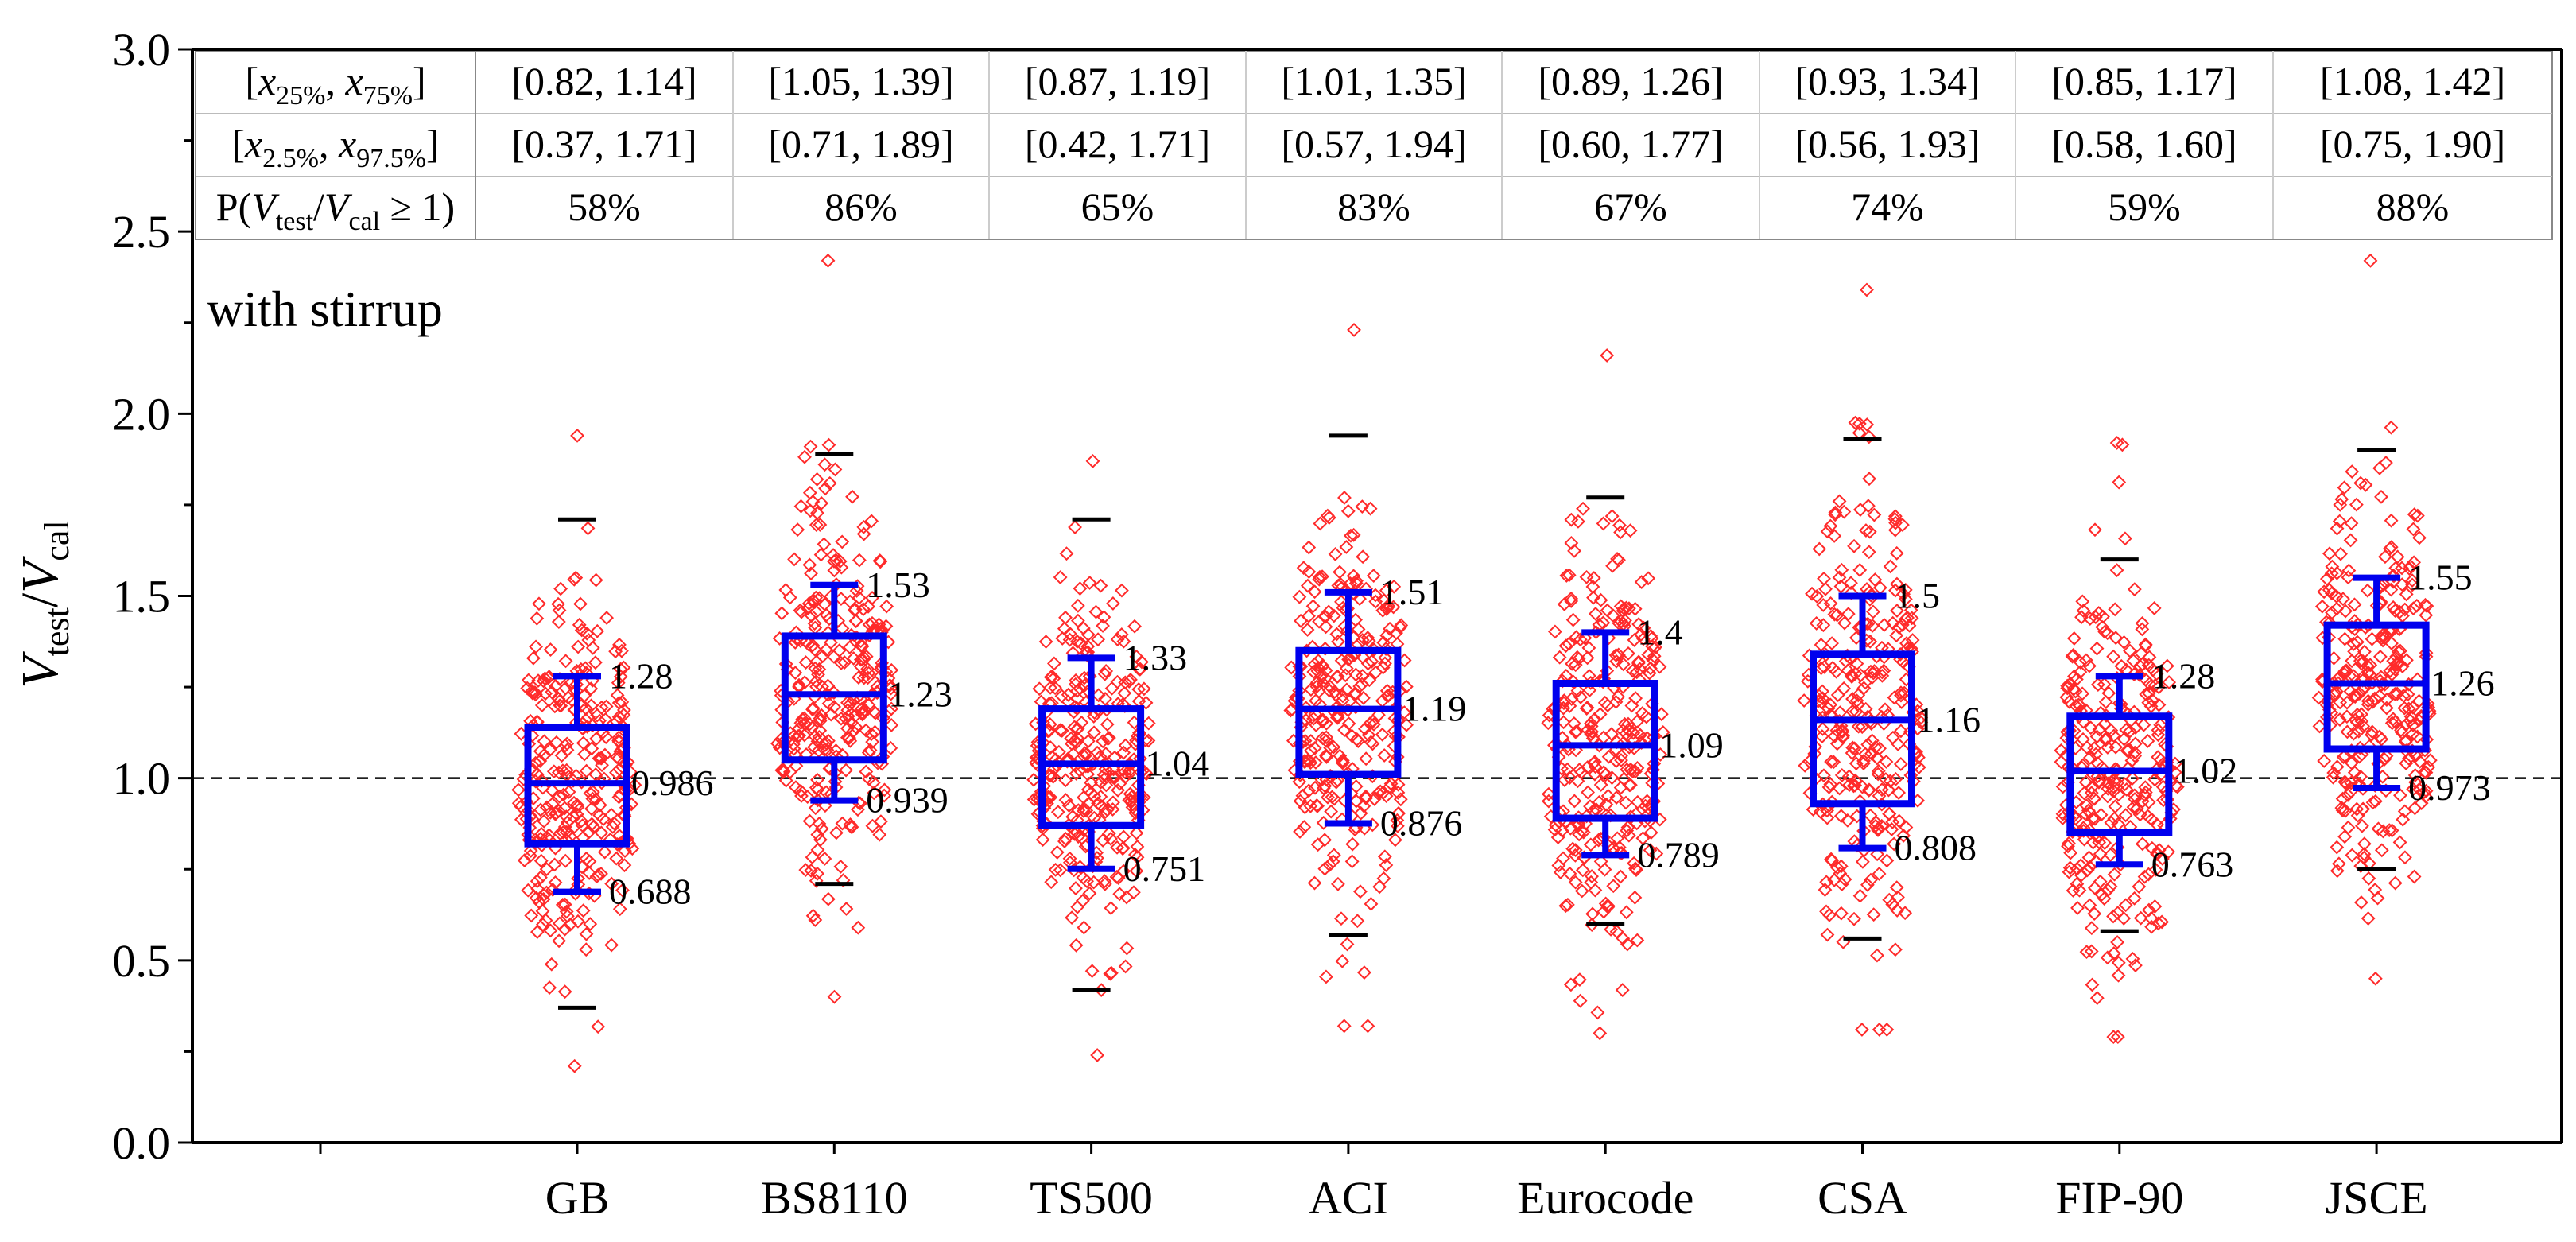 The image size is (2576, 1242). Describe the element at coordinates (1373, 206) in the screenshot. I see `table-cell: 83%` at that location.